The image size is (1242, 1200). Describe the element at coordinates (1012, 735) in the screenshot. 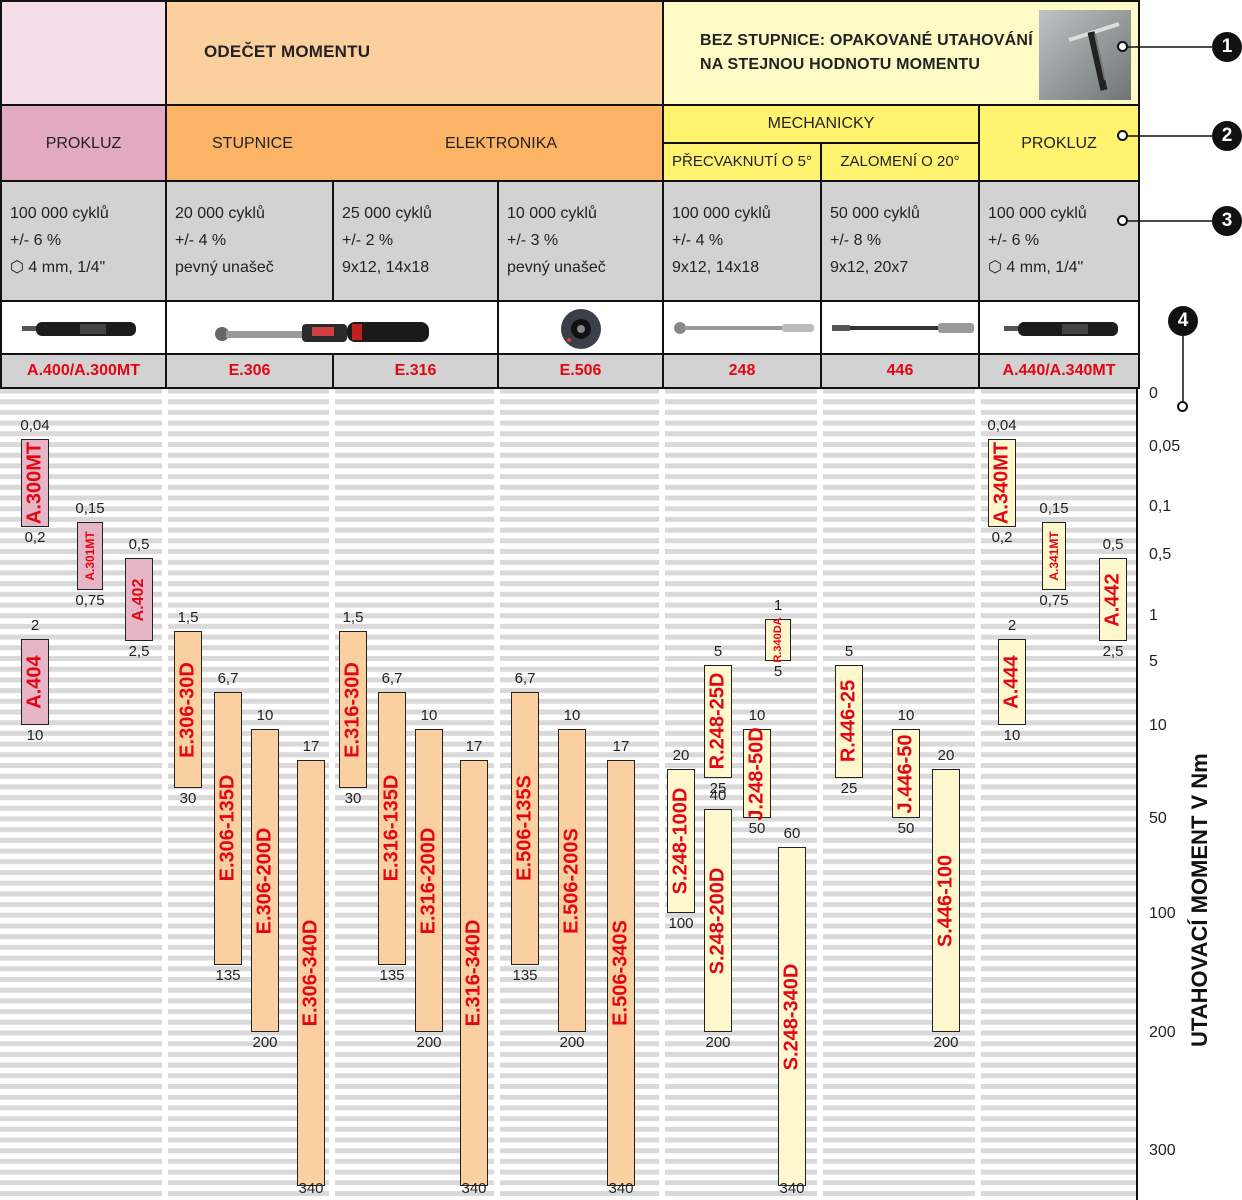

I see `bar-max-label: 10` at that location.